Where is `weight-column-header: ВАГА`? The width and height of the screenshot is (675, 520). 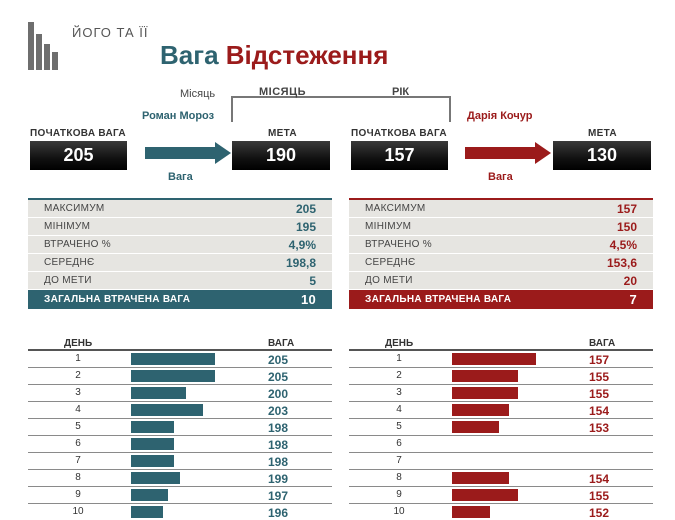
weight-column-header: ВАГА is located at coordinates (602, 343).